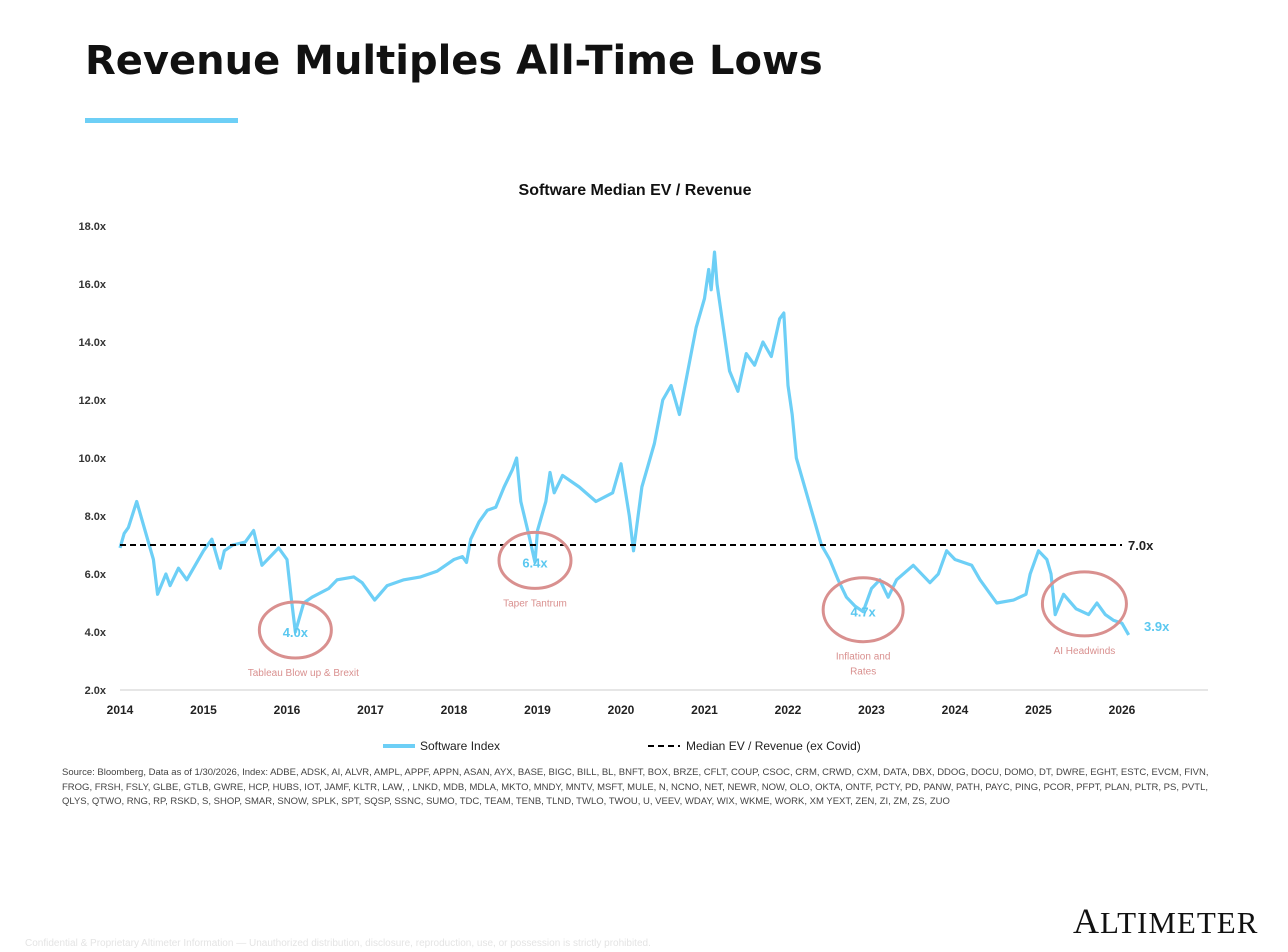 The height and width of the screenshot is (952, 1288). I want to click on median-value-label: 7.0x, so click(1141, 545).